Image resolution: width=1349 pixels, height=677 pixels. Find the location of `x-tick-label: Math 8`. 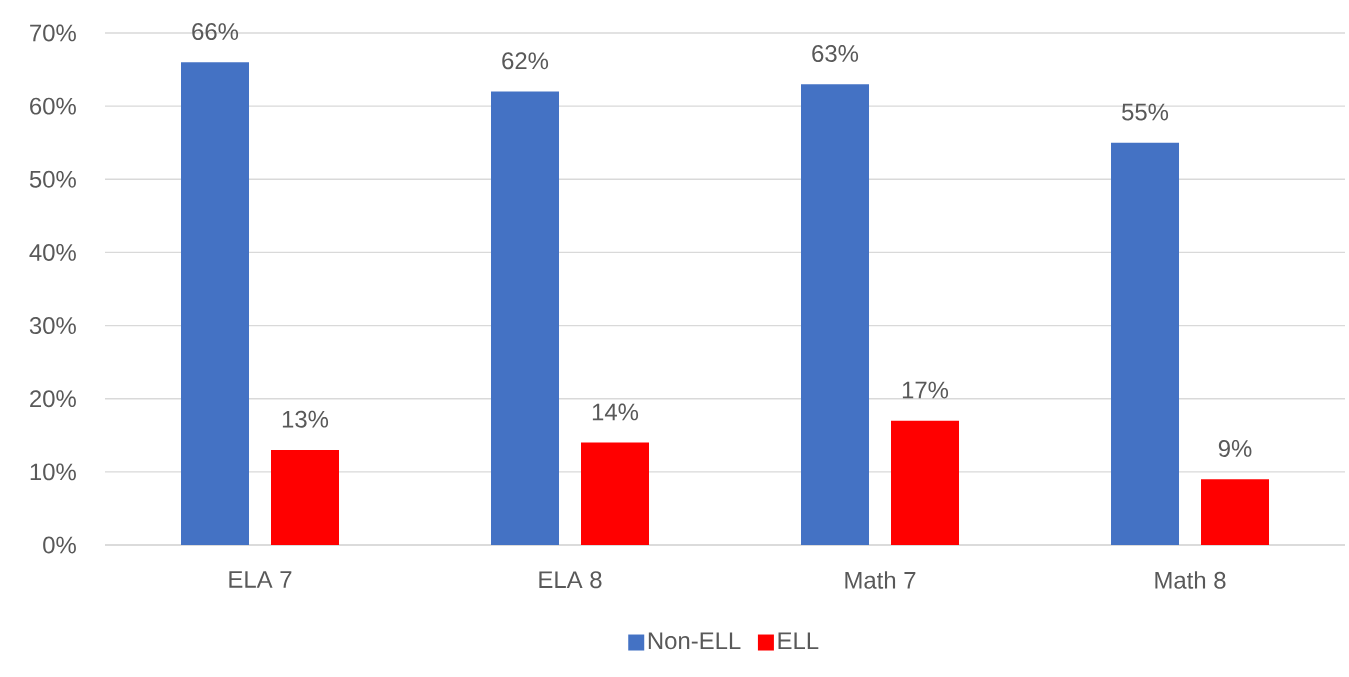

x-tick-label: Math 8 is located at coordinates (1190, 580).